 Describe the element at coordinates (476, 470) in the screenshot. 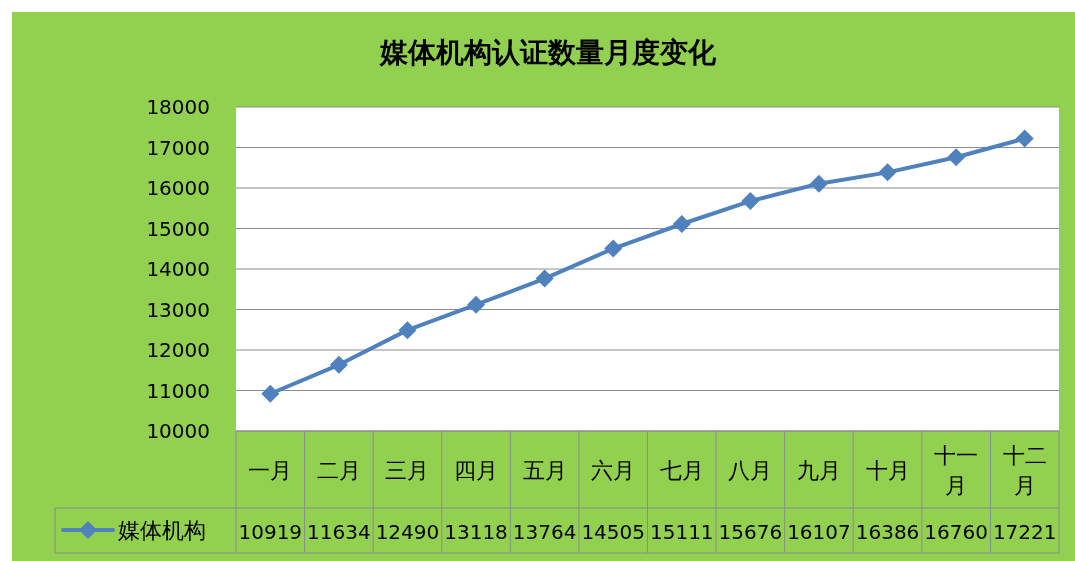

I see `x-tick-label: 四月` at that location.